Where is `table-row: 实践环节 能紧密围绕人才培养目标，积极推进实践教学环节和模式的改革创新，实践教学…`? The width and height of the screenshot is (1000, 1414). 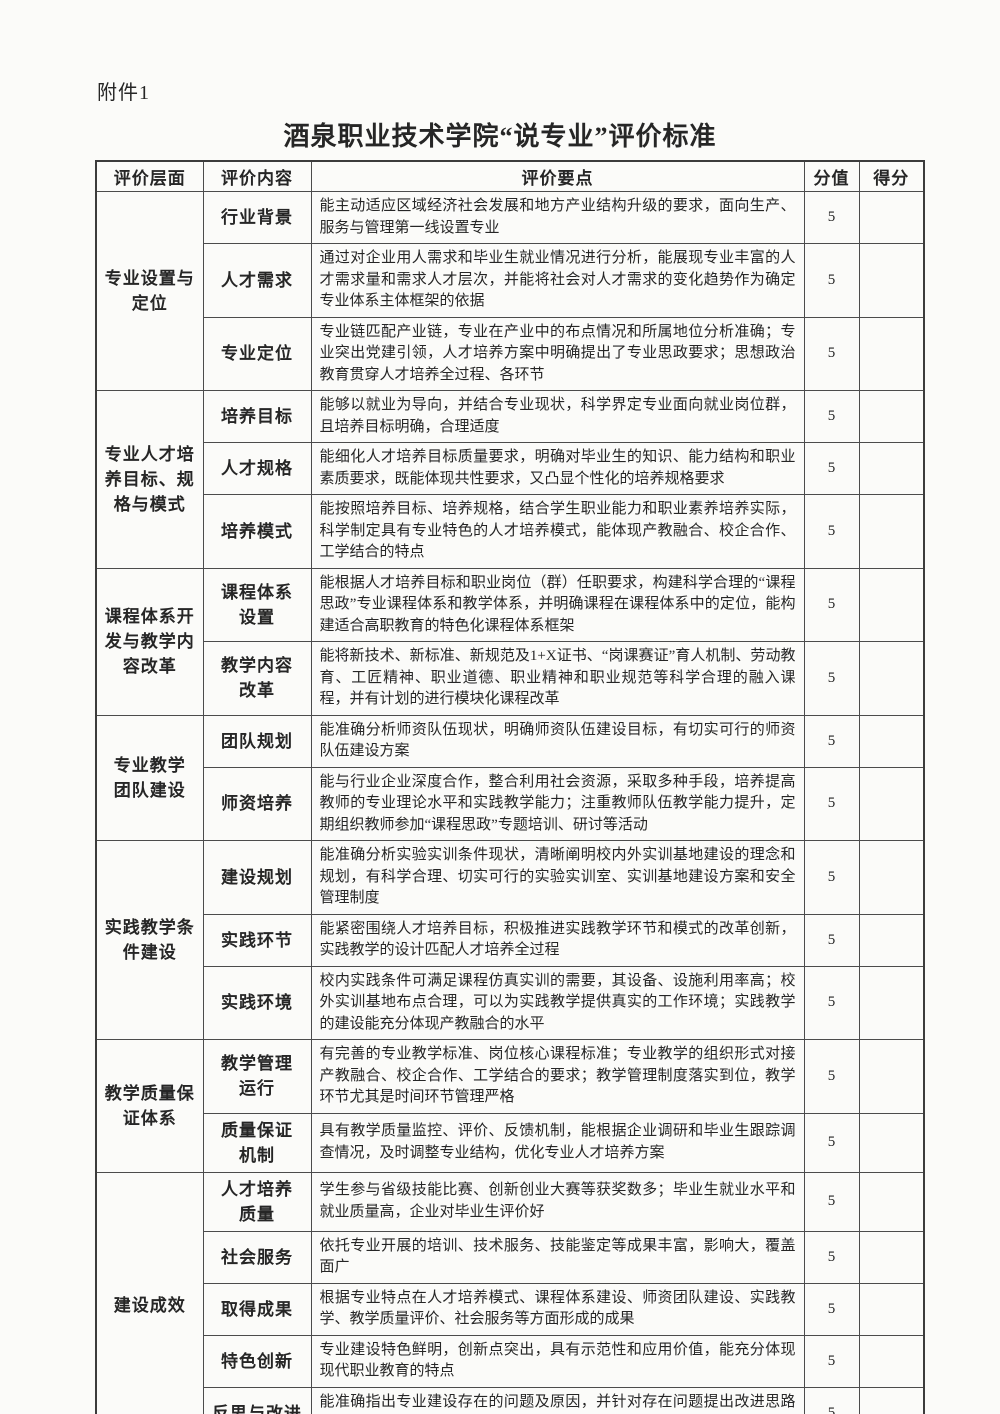
table-row: 实践环节 能紧密围绕人才培养目标，积极推进实践教学环节和模式的改革创新，实践教学… is located at coordinates (510, 940).